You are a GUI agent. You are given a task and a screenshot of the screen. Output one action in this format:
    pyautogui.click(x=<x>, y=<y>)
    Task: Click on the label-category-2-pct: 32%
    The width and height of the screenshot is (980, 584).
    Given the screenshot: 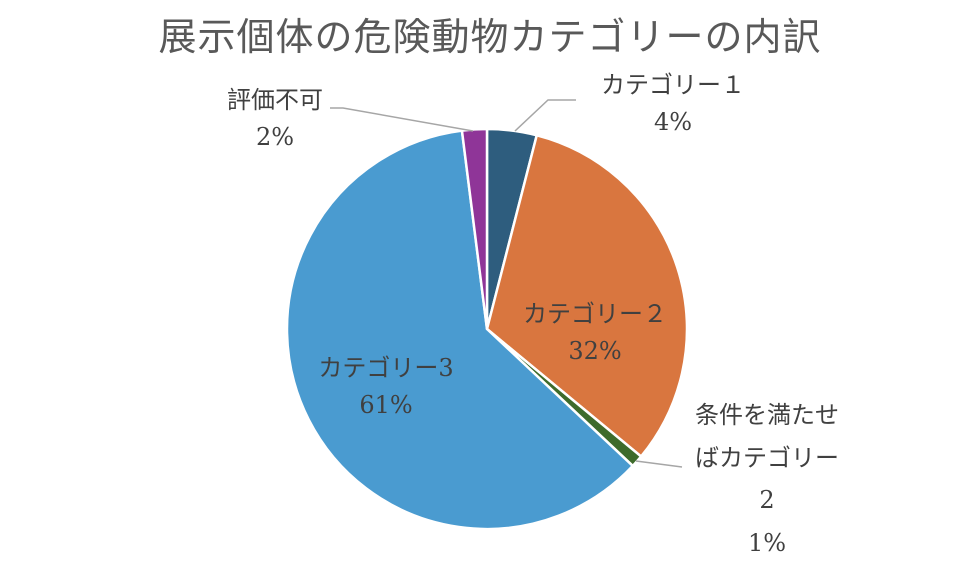 What is the action you would take?
    pyautogui.click(x=595, y=351)
    